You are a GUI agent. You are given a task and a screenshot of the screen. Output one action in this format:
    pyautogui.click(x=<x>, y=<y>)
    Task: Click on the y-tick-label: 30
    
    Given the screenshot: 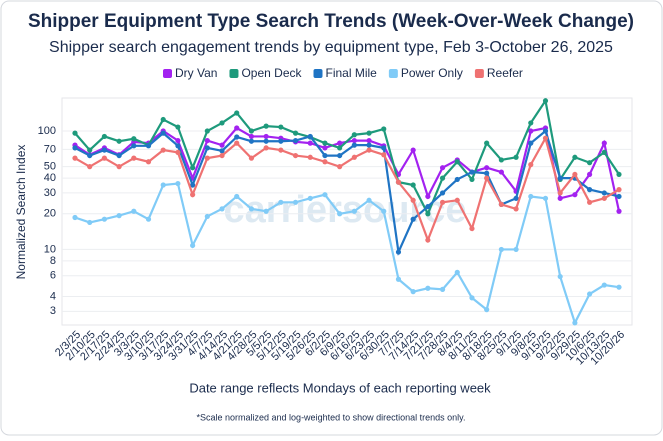 What is the action you would take?
    pyautogui.click(x=50, y=193)
    